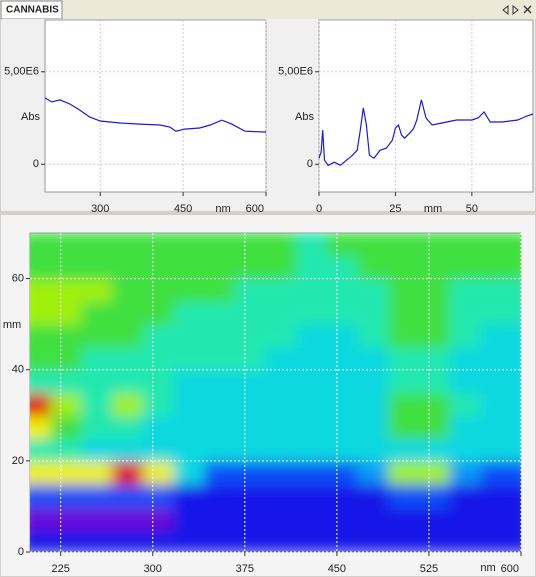  Describe the element at coordinates (433, 209) in the screenshot. I see `x-axis-label: mm` at that location.